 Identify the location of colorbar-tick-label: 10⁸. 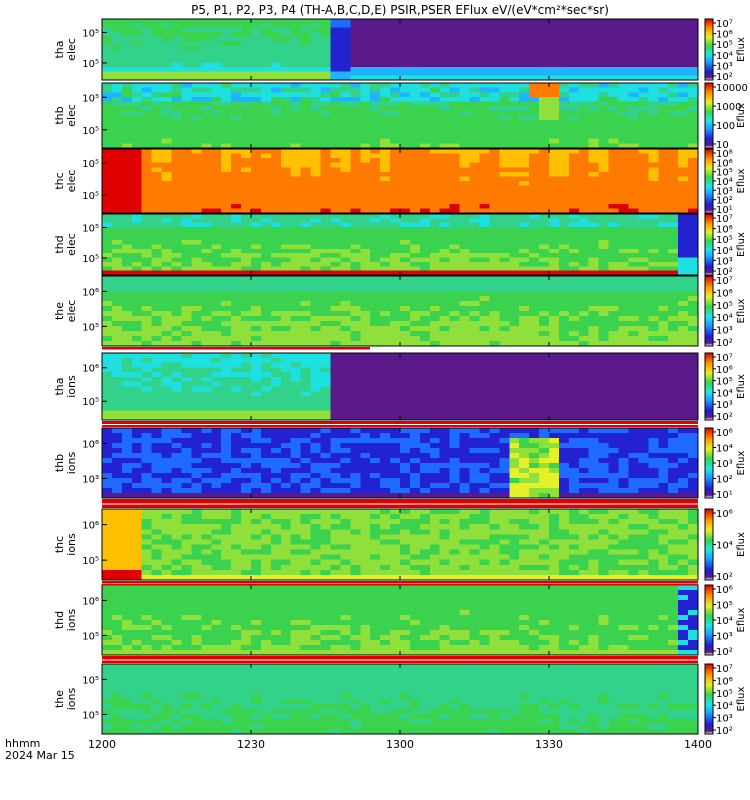
(724, 154).